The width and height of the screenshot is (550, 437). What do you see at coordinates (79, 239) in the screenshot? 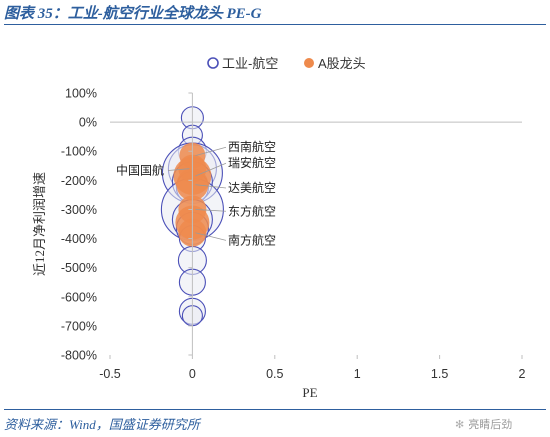
I see `y-tick-label-5: -400%` at bounding box center [79, 239].